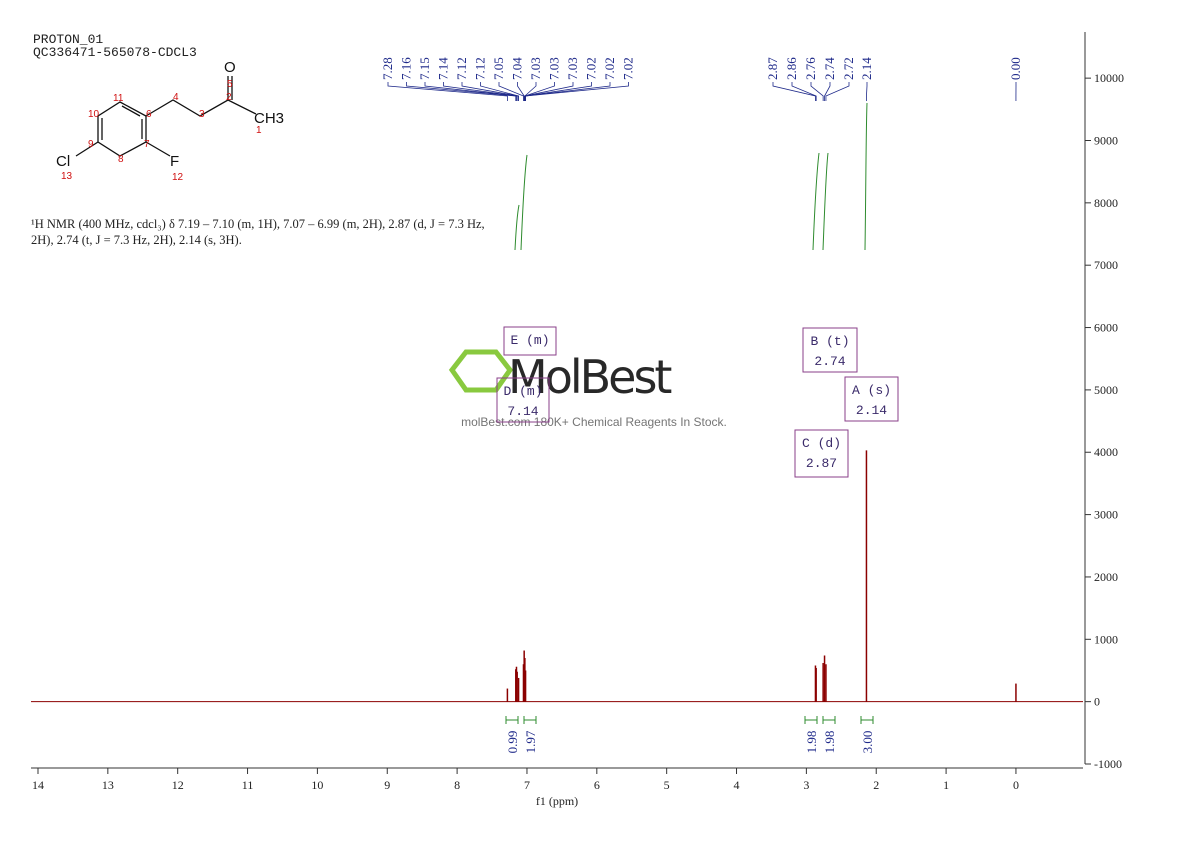 Image resolution: width=1190 pixels, height=841 pixels. Describe the element at coordinates (166, 116) in the screenshot. I see `bonds` at that location.